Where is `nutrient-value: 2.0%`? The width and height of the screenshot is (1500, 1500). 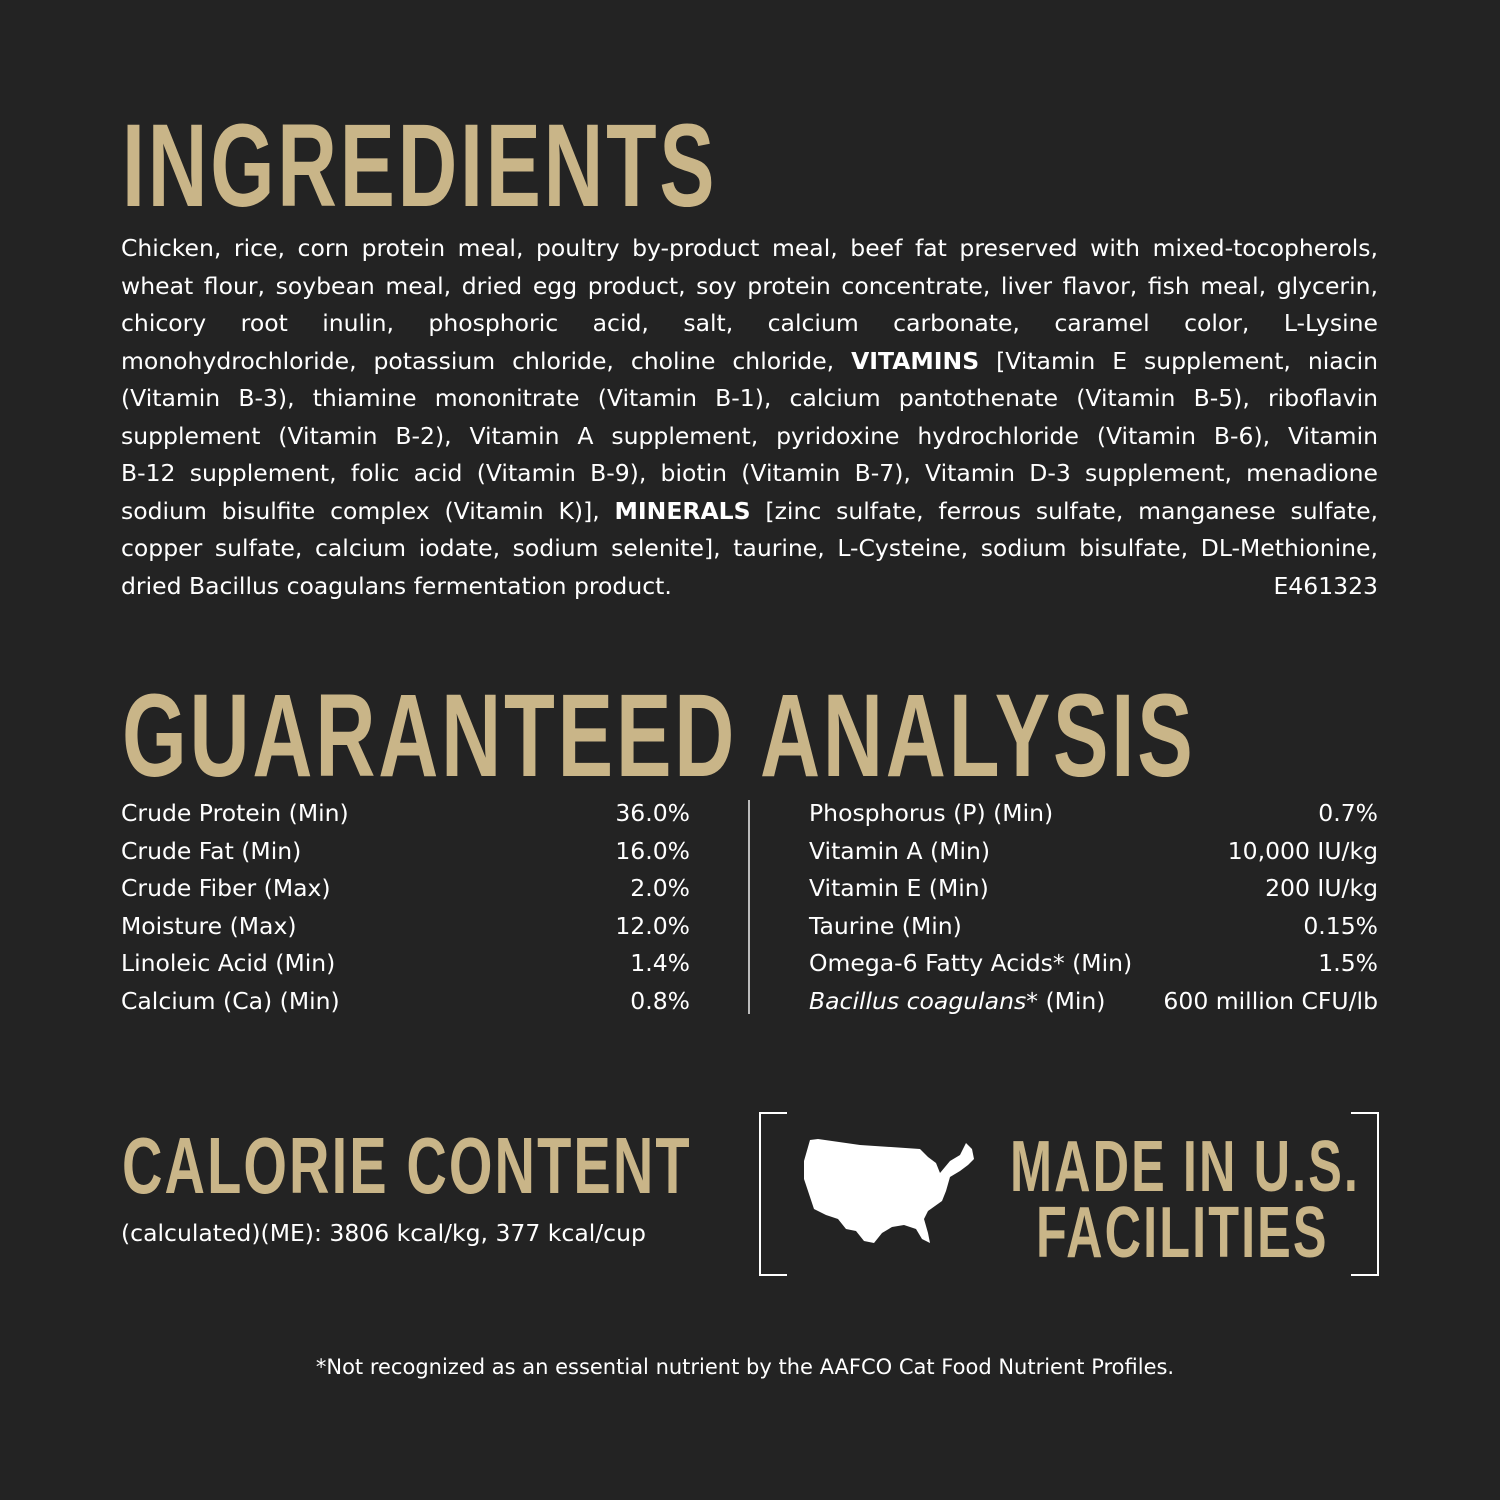
nutrient-value: 2.0% is located at coordinates (660, 888).